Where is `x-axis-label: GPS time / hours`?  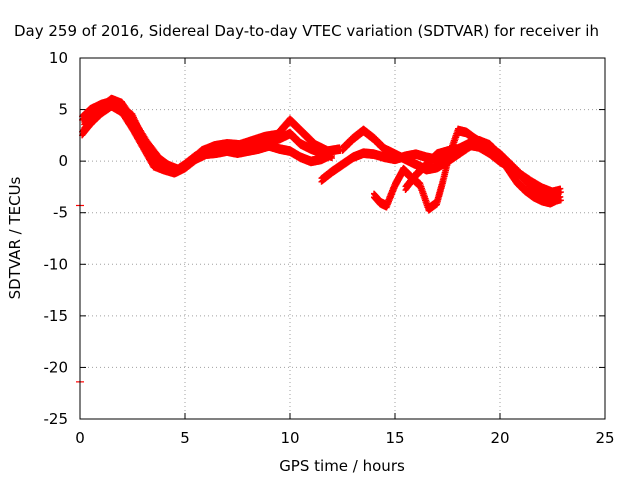 x-axis-label: GPS time / hours is located at coordinates (342, 466).